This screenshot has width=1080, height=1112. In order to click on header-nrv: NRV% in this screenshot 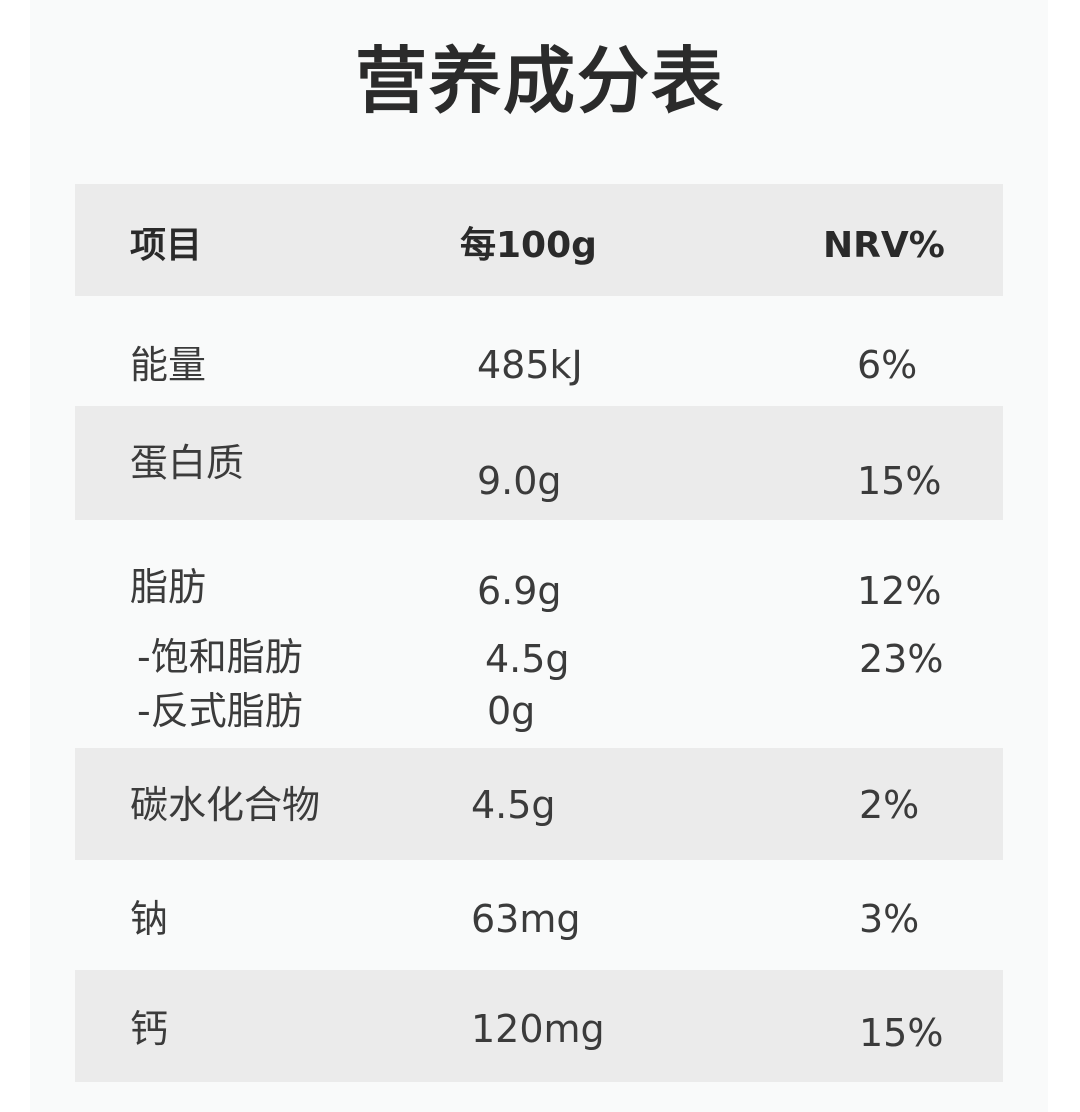, I will do `click(884, 245)`.